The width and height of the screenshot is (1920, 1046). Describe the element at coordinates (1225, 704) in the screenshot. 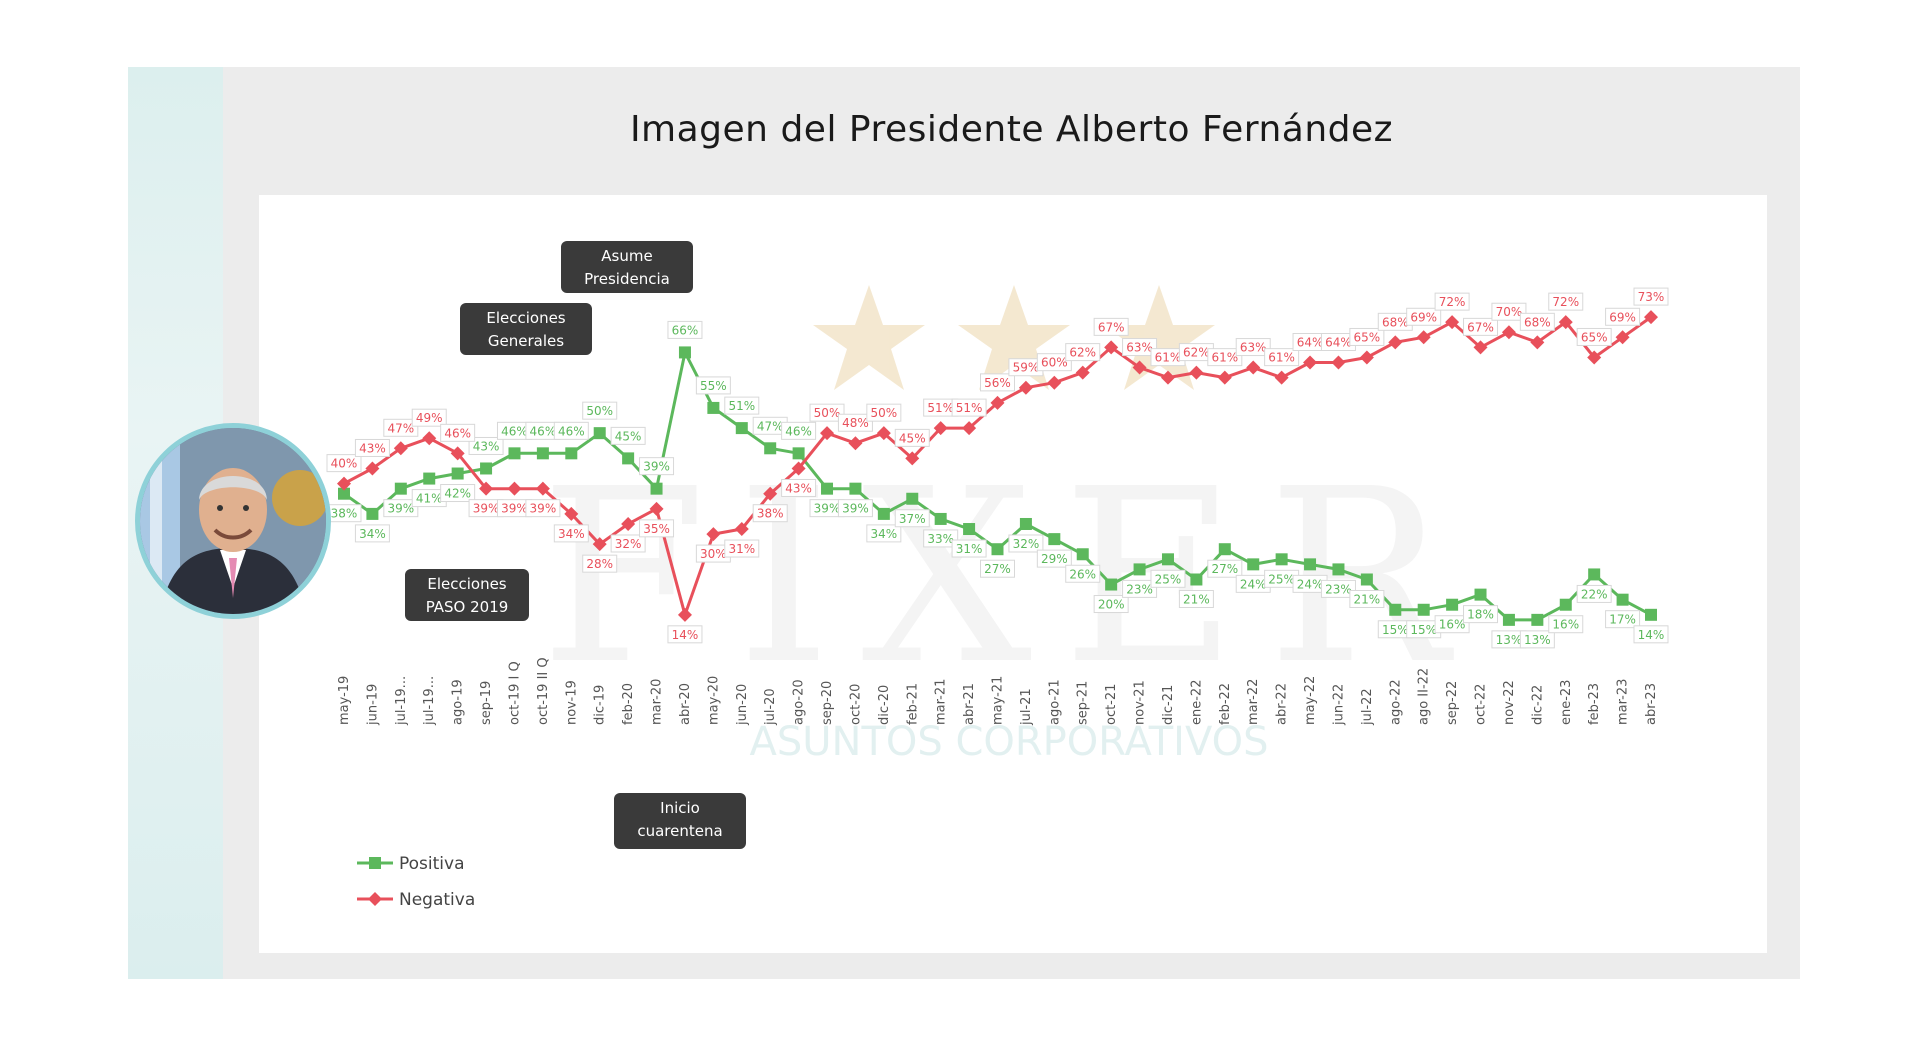

I see `x-tick-label: feb-22` at that location.